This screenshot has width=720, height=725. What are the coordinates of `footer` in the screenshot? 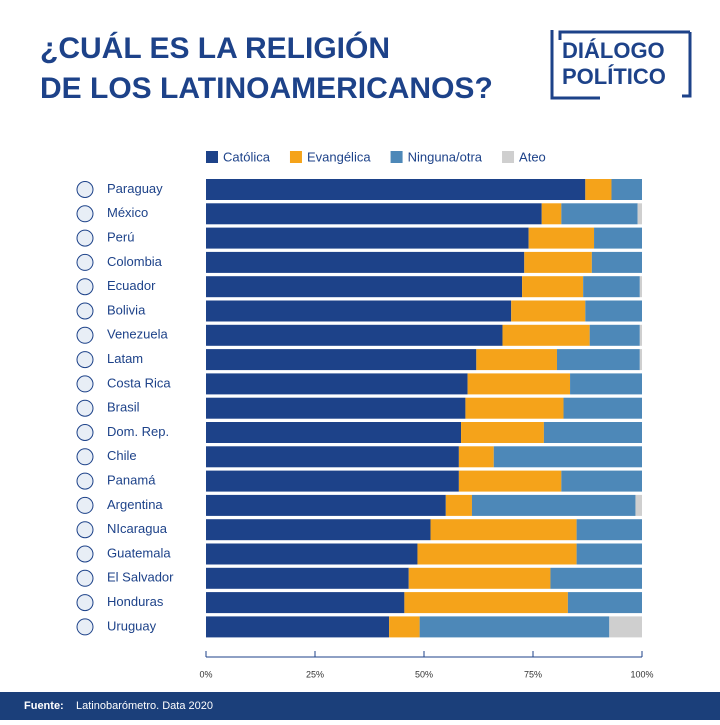 It's located at (360, 706).